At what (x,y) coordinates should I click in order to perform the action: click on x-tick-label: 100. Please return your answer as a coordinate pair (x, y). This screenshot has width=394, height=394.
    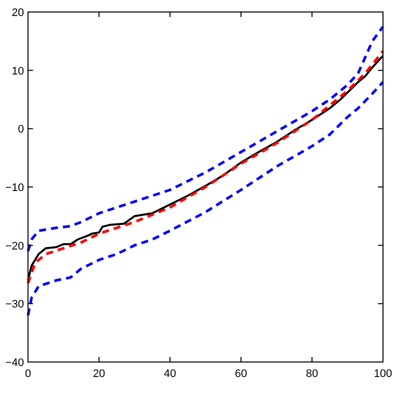
    Looking at the image, I should click on (383, 374).